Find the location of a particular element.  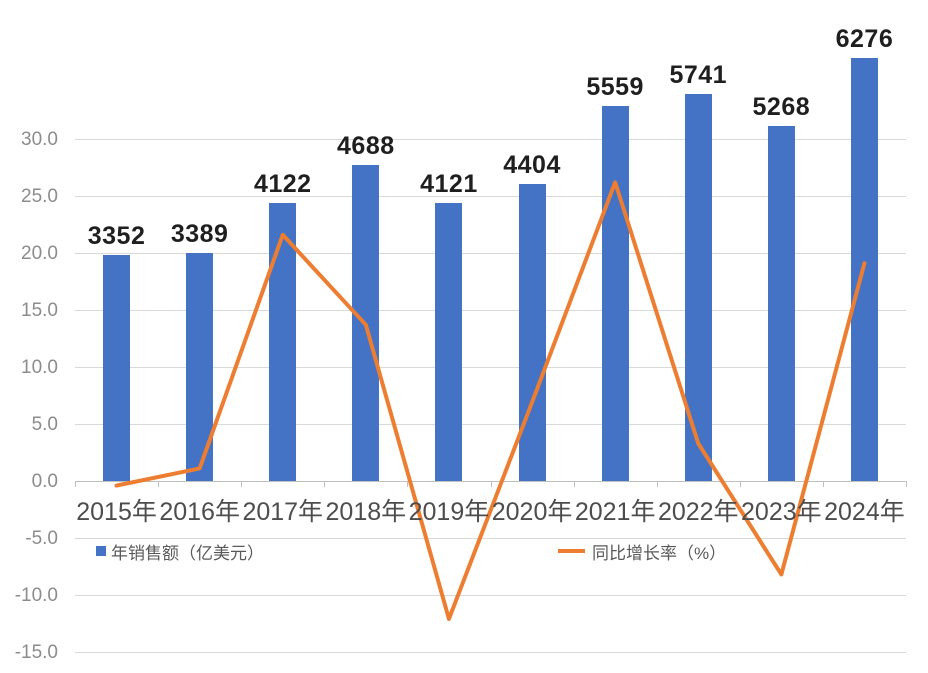

legend-label-sales: 年销售额（亿美元） is located at coordinates (187, 553).